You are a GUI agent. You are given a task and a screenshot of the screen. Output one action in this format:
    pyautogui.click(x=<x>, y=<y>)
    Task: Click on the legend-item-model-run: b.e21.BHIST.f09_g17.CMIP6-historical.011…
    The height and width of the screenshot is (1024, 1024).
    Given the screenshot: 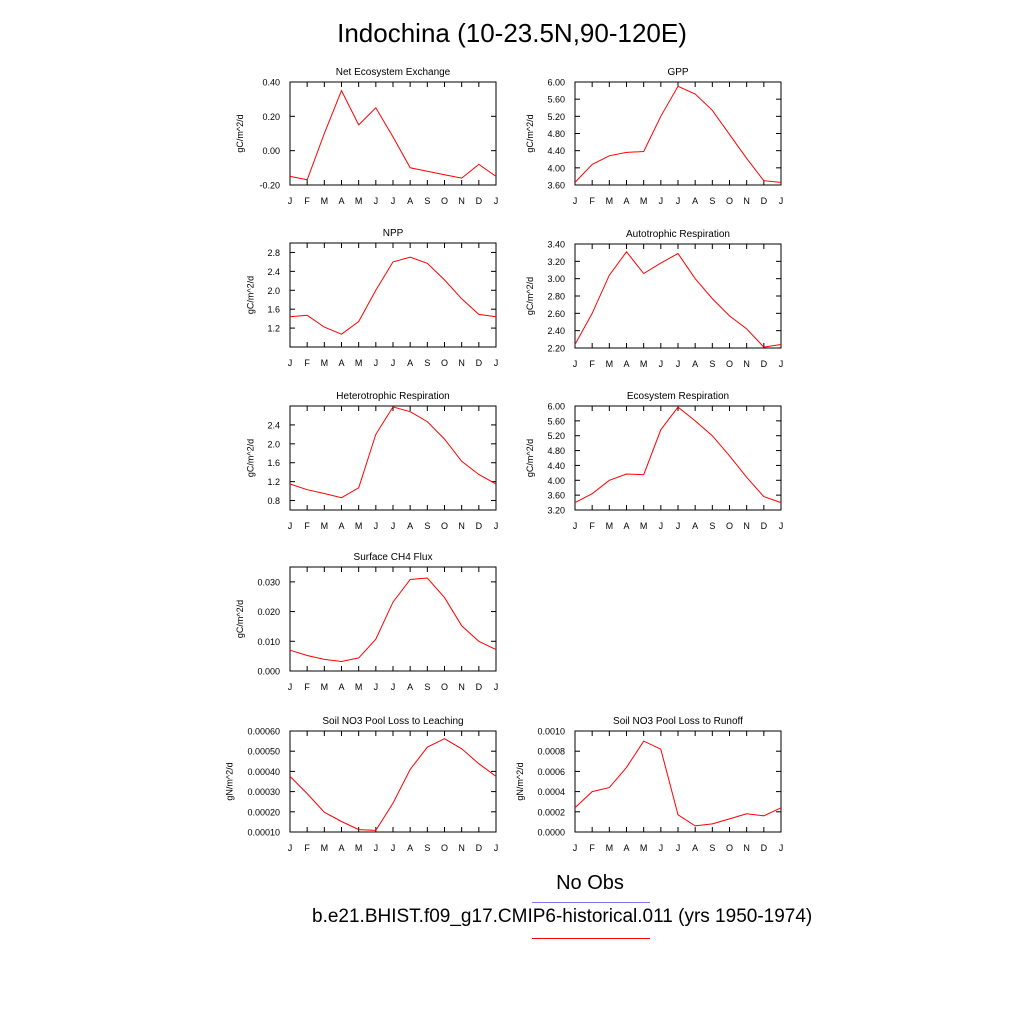 What is the action you would take?
    pyautogui.click(x=562, y=916)
    